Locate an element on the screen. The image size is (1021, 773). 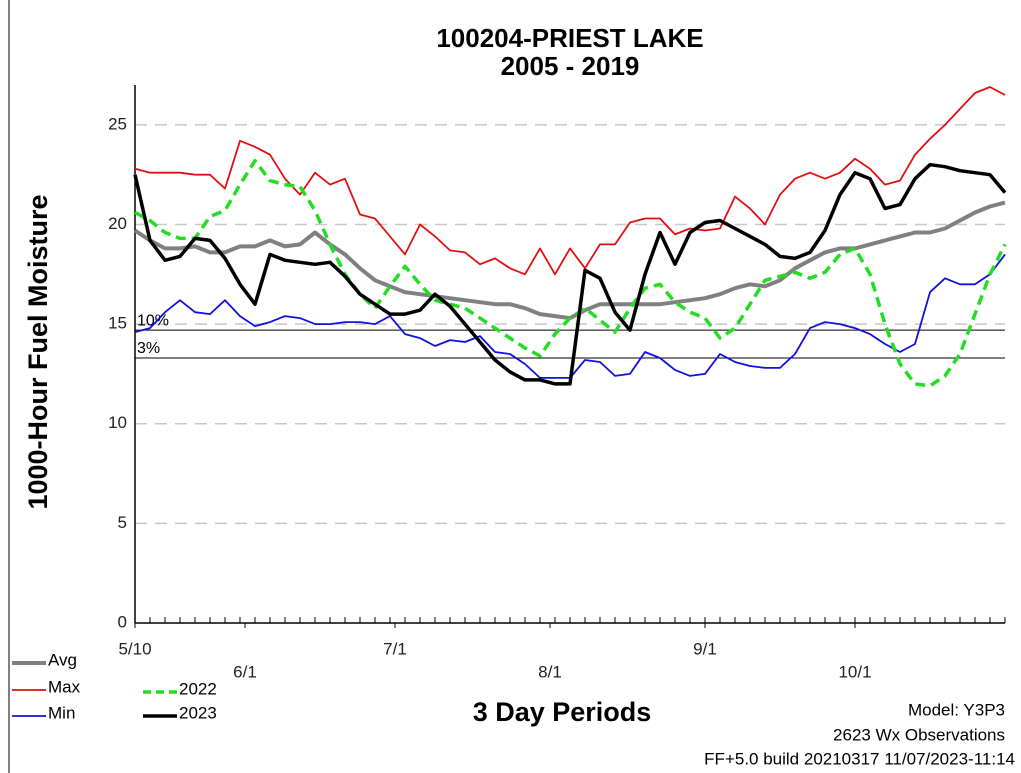
y-tick-label: 20 is located at coordinates (117, 223).